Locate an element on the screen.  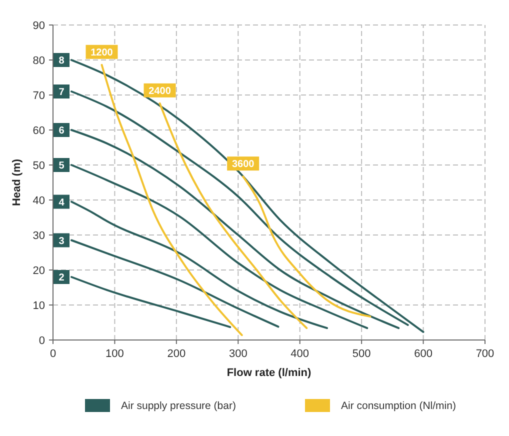
y-tick-label: 50 is located at coordinates (38, 166).